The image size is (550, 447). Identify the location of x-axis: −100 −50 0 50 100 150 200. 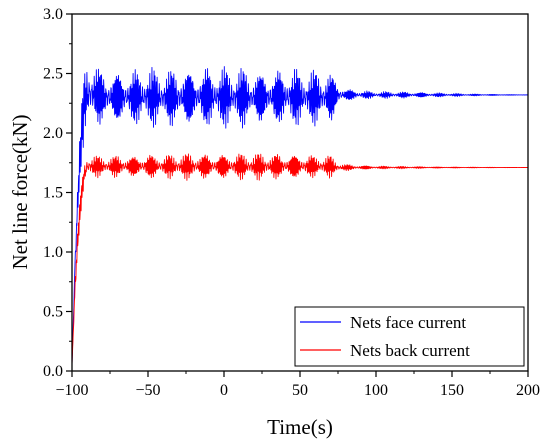
(297, 385).